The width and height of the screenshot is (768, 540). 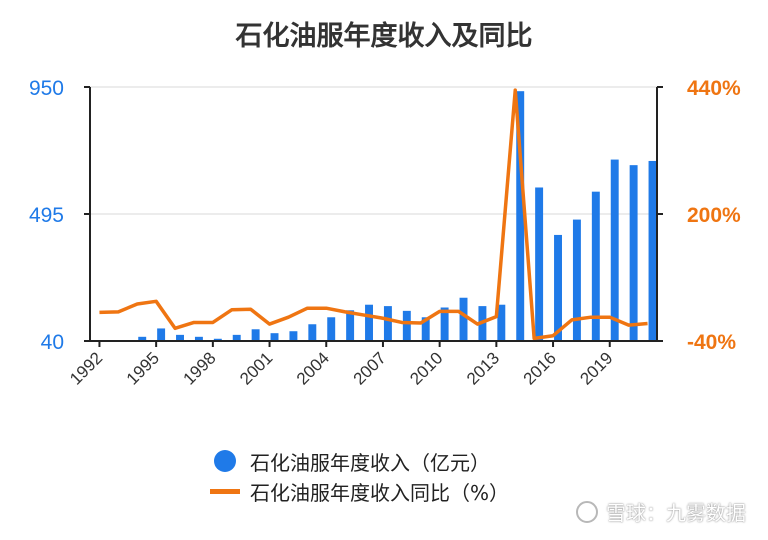 What do you see at coordinates (587, 511) in the screenshot?
I see `snowball-logo-icon` at bounding box center [587, 511].